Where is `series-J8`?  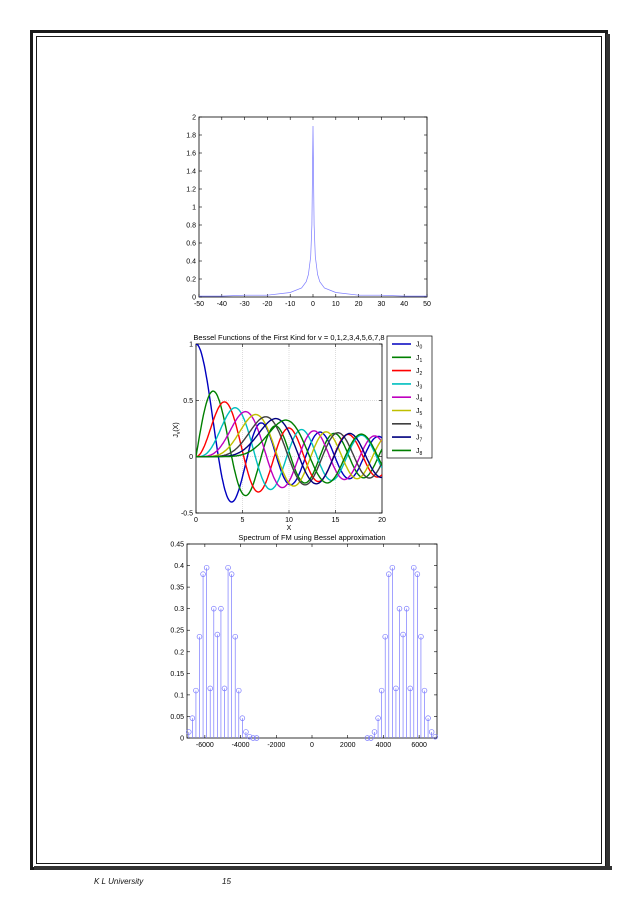 series-J8 is located at coordinates (289, 451).